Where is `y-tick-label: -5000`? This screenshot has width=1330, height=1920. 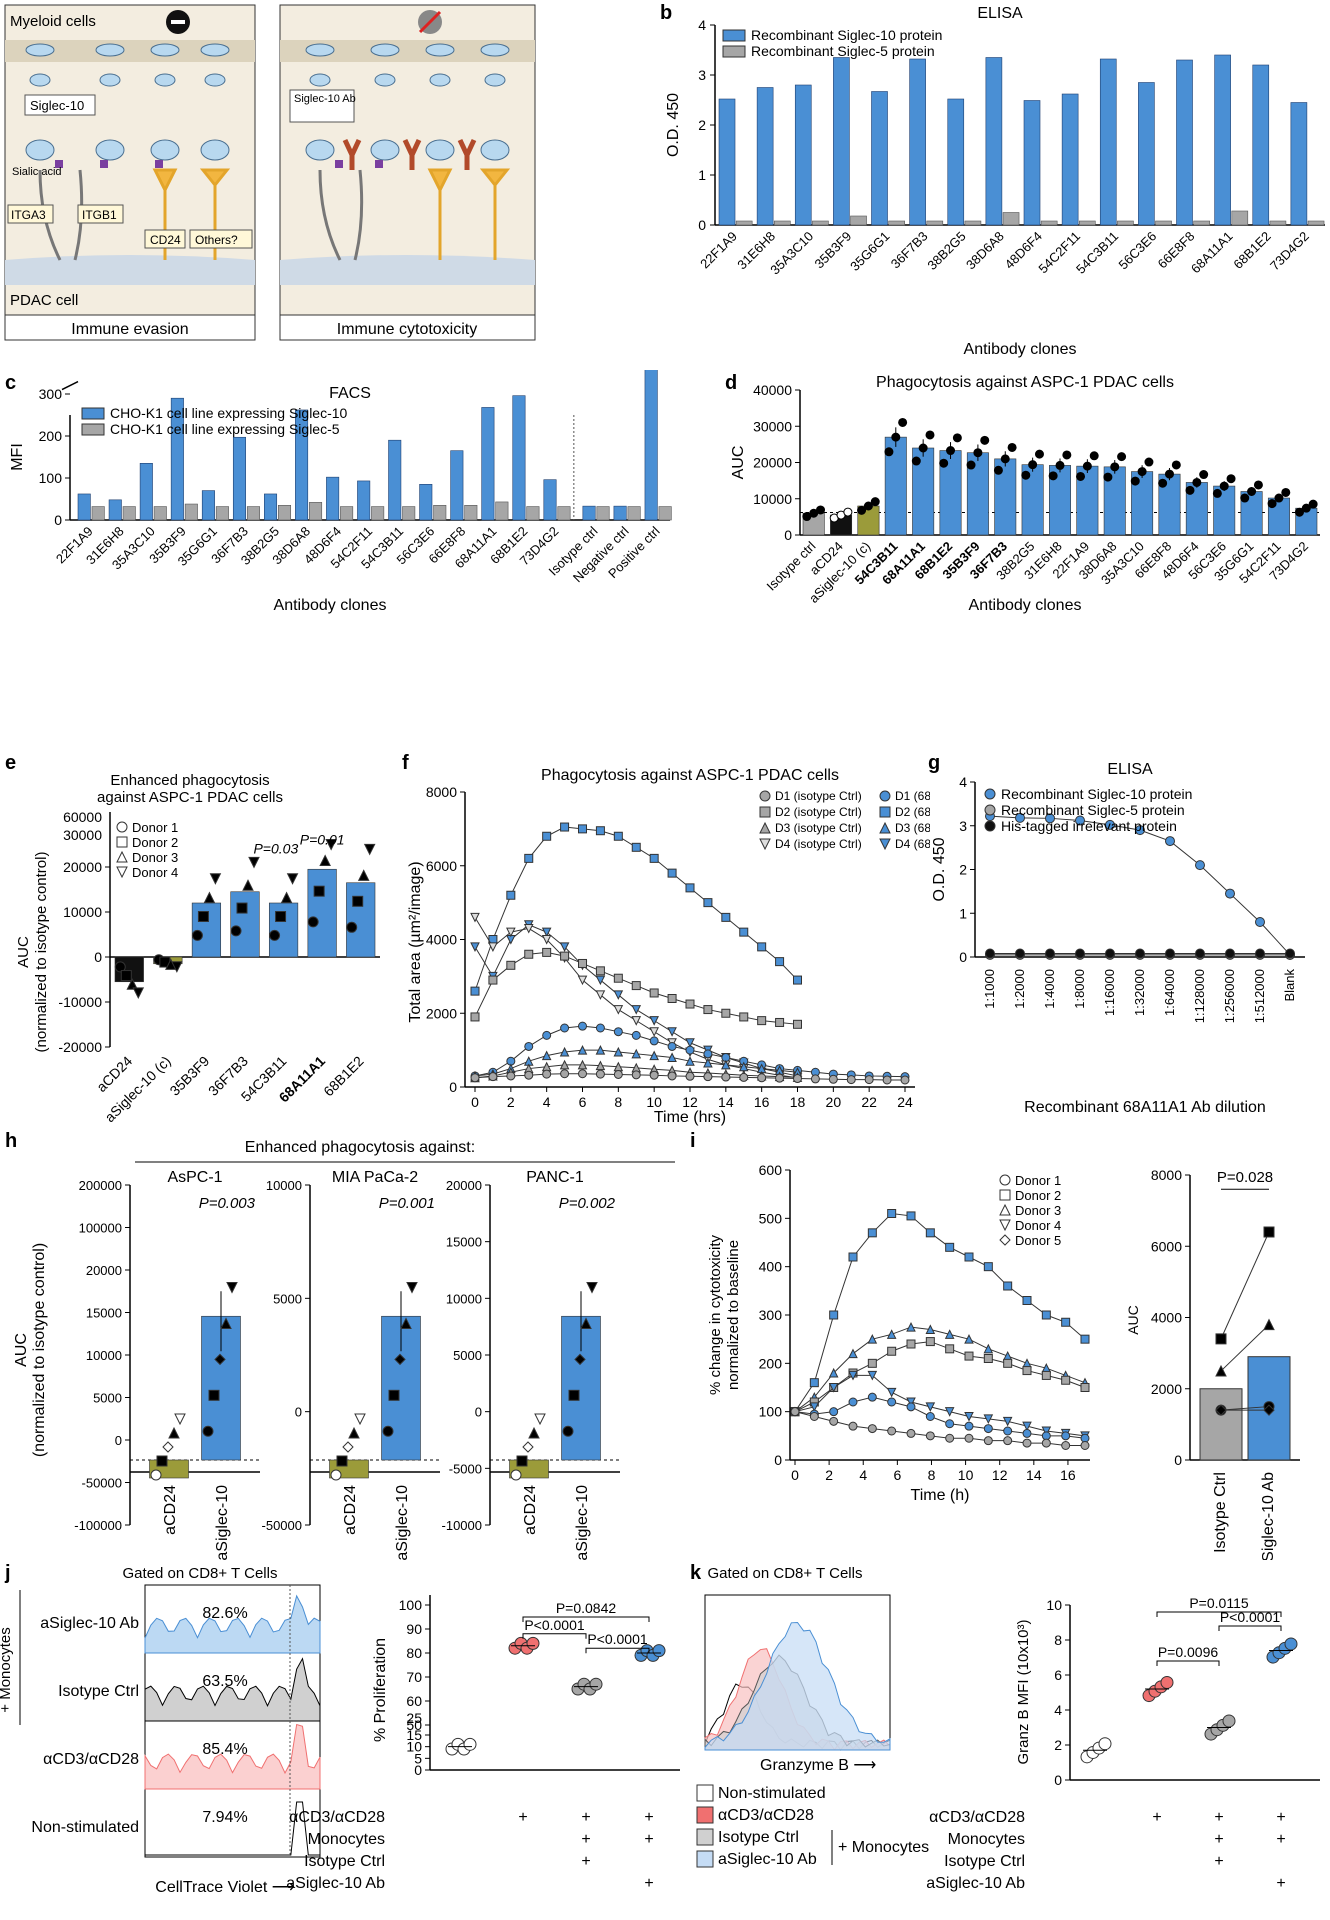
y-tick-label: -5000 is located at coordinates (465, 1468).